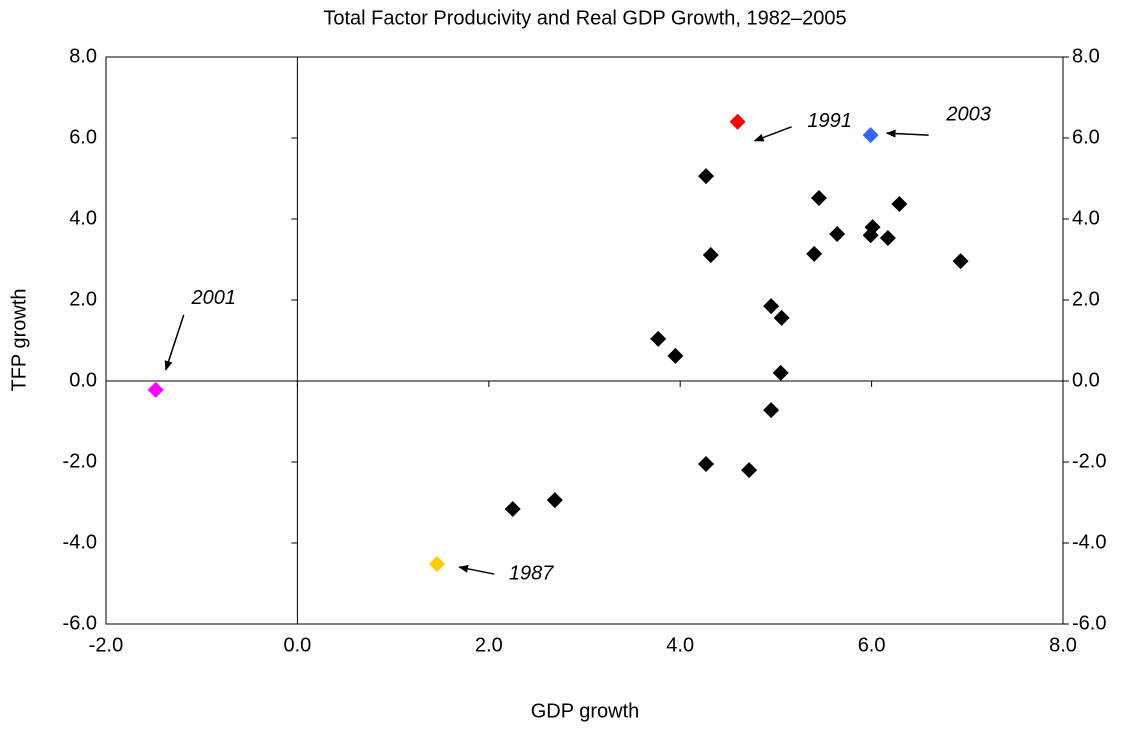 The height and width of the screenshot is (736, 1140). Describe the element at coordinates (1086, 218) in the screenshot. I see `y2-tick-label: 4.0` at that location.